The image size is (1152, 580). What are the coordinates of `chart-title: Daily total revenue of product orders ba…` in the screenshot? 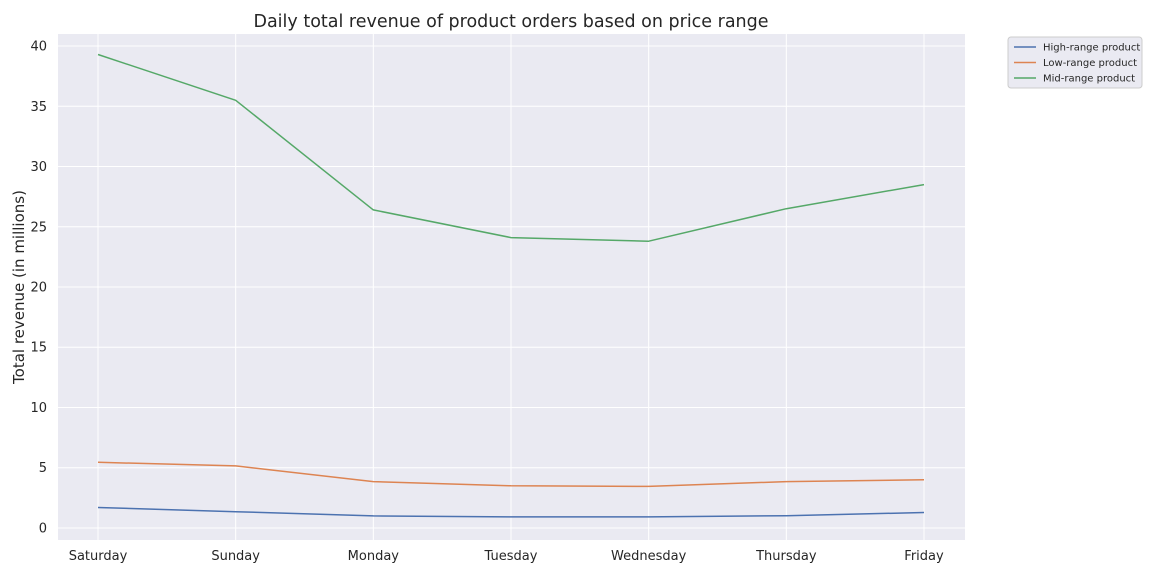 It's located at (510, 22).